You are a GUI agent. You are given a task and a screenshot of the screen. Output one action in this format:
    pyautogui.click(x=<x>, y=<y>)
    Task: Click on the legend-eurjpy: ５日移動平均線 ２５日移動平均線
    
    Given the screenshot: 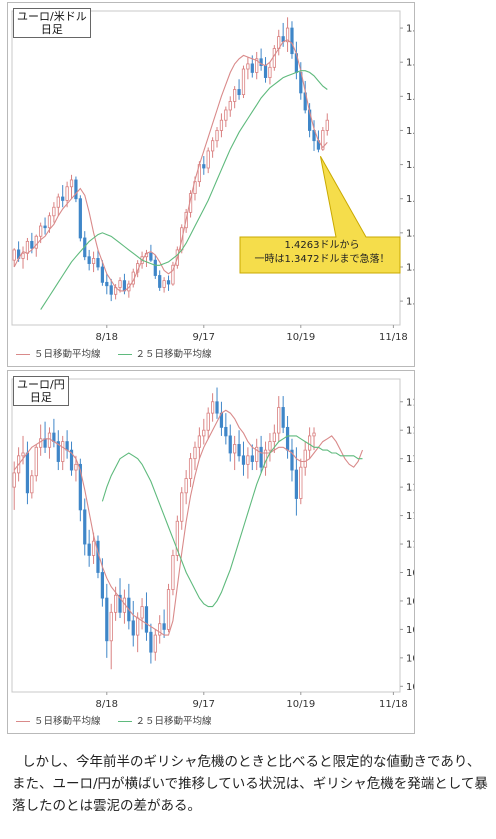 What is the action you would take?
    pyautogui.click(x=121, y=720)
    